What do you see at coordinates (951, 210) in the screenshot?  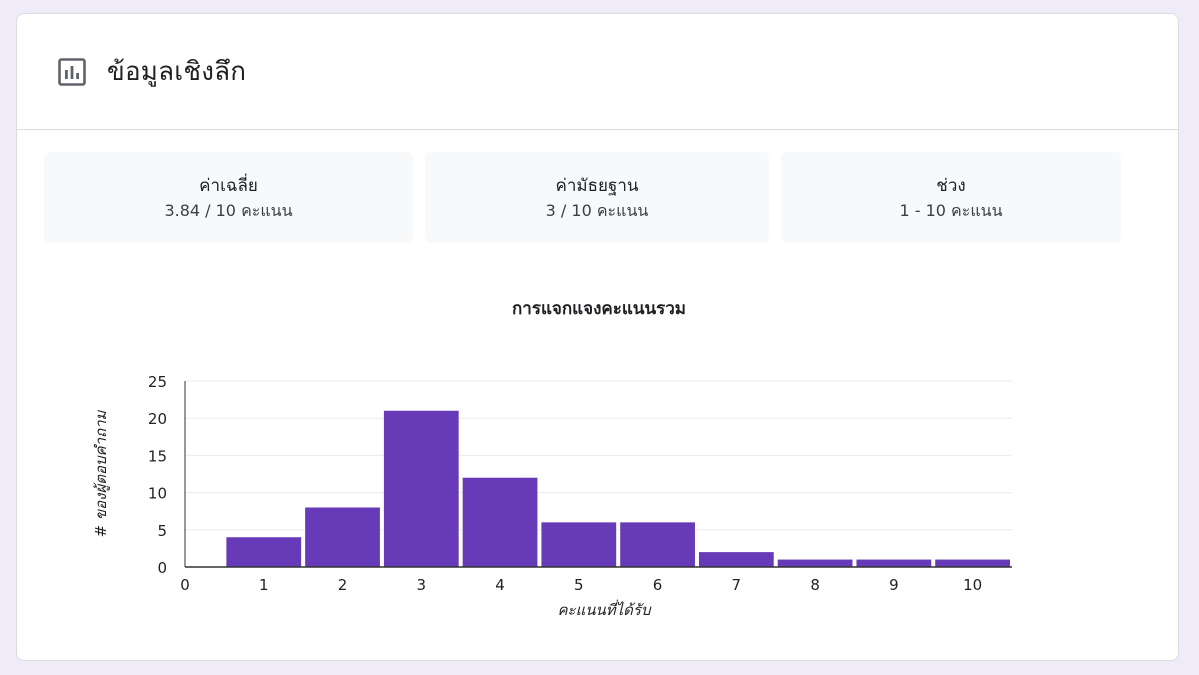 I see `stat-range-value: 1 - 10 คะแนน` at bounding box center [951, 210].